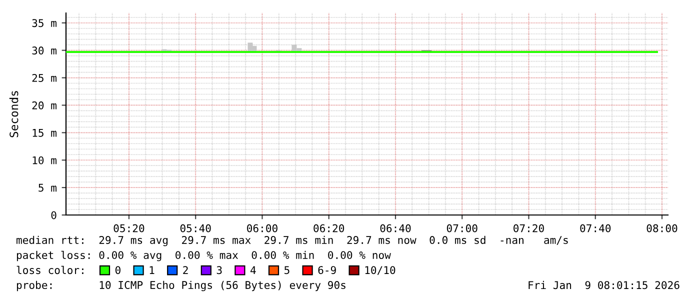 This screenshot has height=297, width=697. Describe the element at coordinates (13, 114) in the screenshot. I see `y-axis-title: Seconds` at that location.